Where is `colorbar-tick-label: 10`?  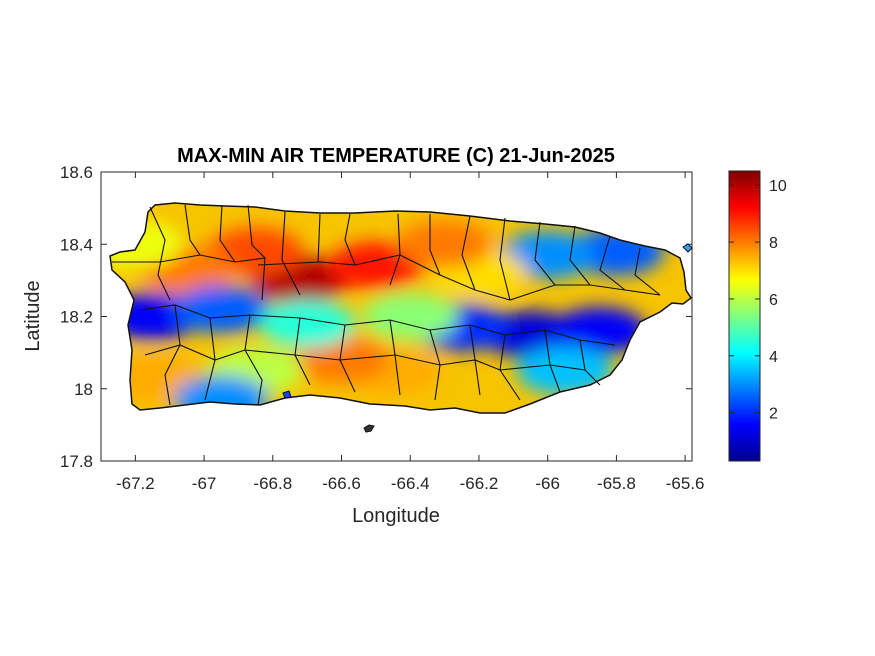 colorbar-tick-label: 10 is located at coordinates (778, 186).